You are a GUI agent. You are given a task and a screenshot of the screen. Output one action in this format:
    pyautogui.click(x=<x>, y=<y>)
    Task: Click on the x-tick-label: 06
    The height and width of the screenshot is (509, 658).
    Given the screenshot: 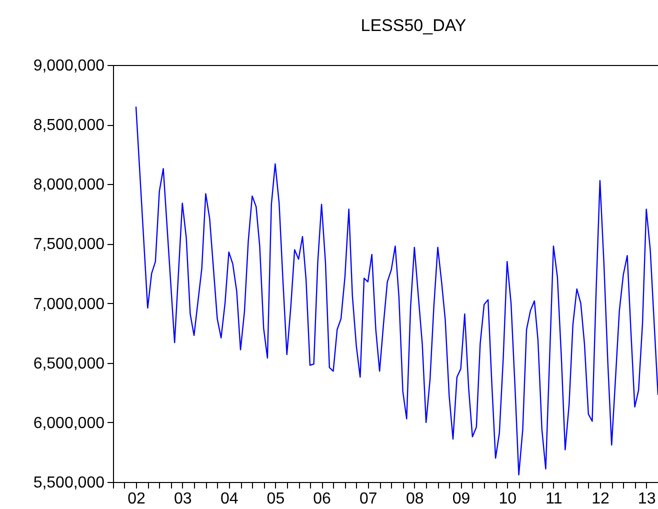 What is the action you would take?
    pyautogui.click(x=322, y=499)
    